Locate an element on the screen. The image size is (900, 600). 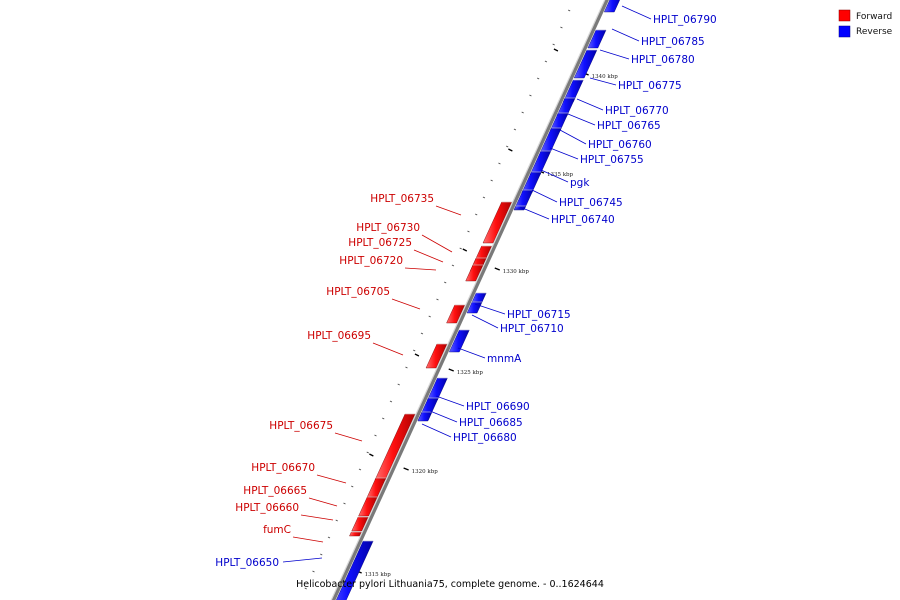
tick-label-1325-kbp: 1325 kbp is located at coordinates (470, 373).